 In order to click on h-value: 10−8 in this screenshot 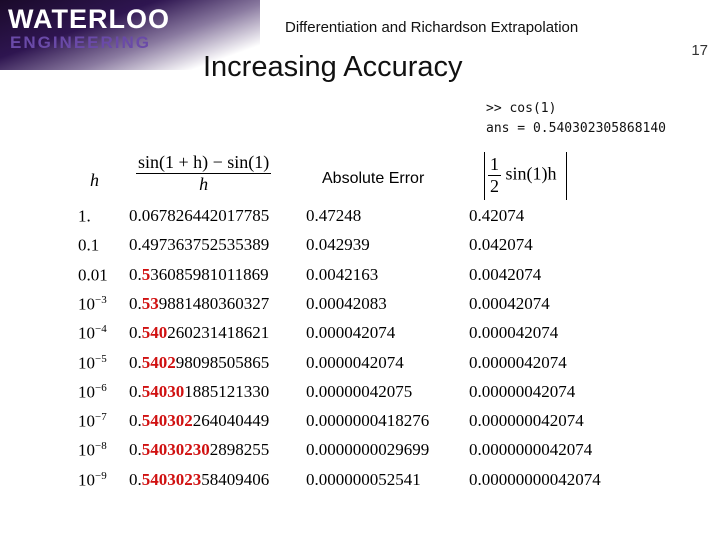, I will do `click(92, 450)`.